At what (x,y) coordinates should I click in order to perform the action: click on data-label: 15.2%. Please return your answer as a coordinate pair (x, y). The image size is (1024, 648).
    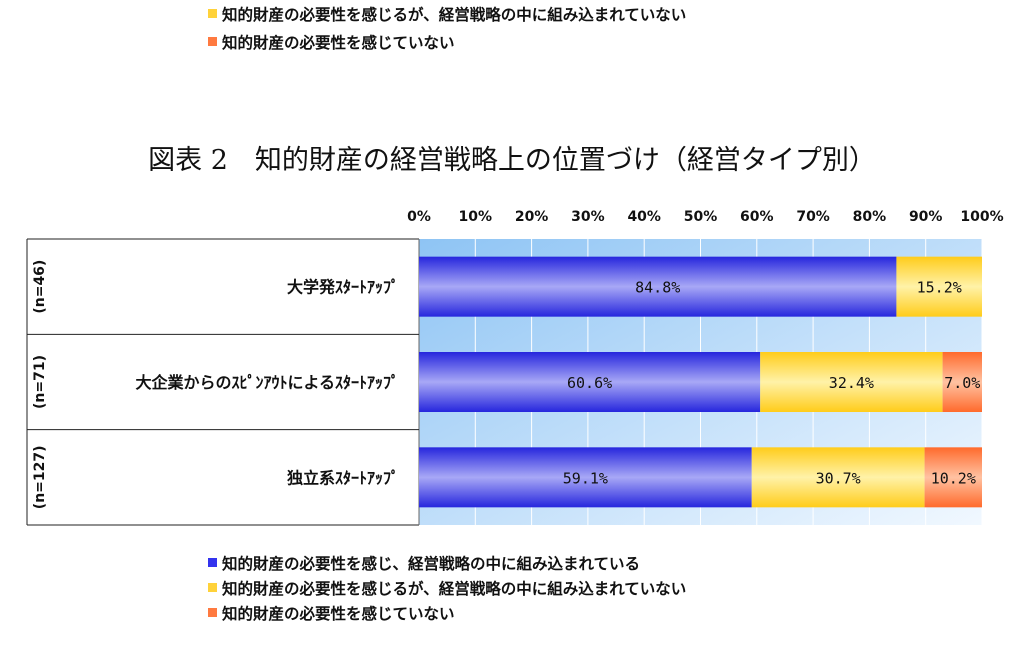
    Looking at the image, I should click on (939, 288).